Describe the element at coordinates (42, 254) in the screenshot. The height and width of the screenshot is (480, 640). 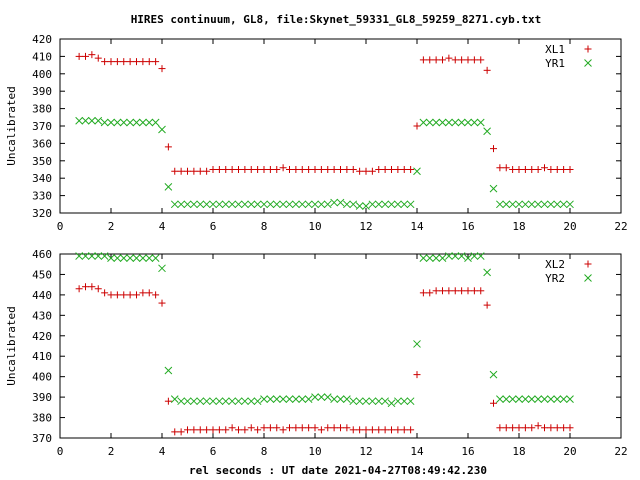
I see `y-tick-label: 460` at that location.